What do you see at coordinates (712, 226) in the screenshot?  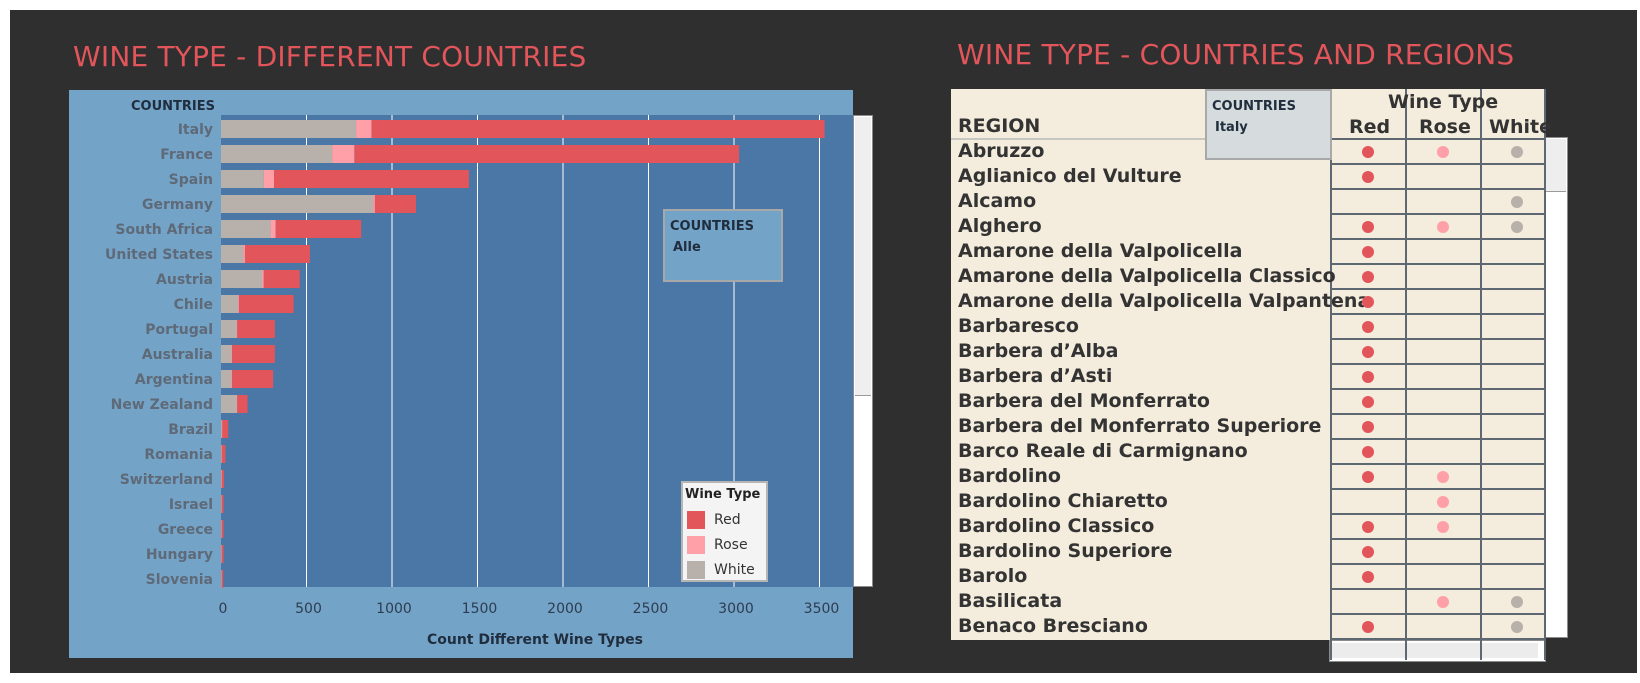 I see `countries-filter-title: COUNTRIES` at bounding box center [712, 226].